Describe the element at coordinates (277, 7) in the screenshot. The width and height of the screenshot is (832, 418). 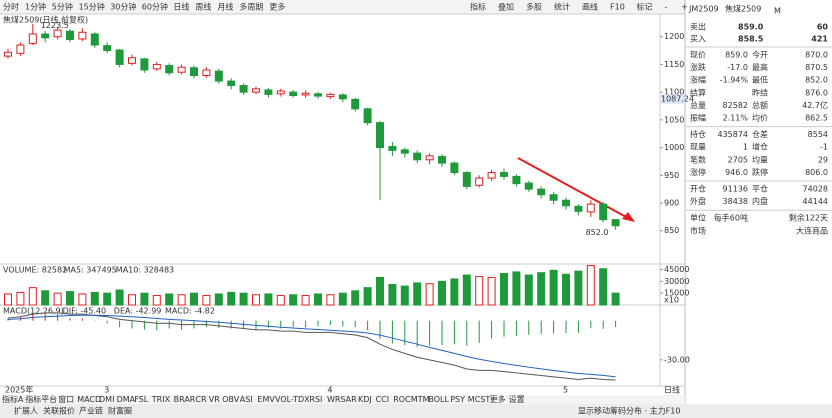
I see `toolbar-tab: 更多` at that location.